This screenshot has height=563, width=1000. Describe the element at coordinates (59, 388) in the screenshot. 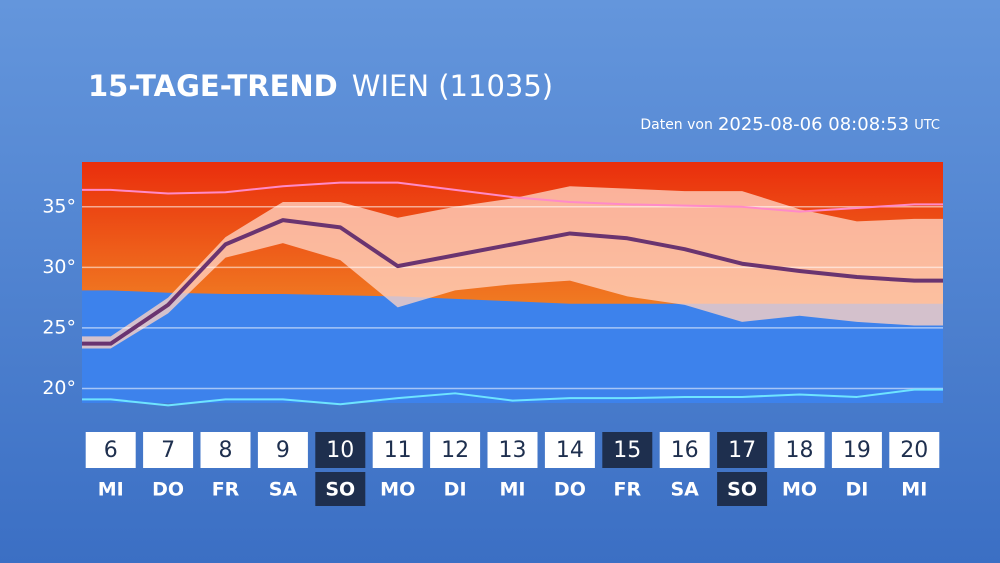

I see `y-tick-label: 20°` at that location.